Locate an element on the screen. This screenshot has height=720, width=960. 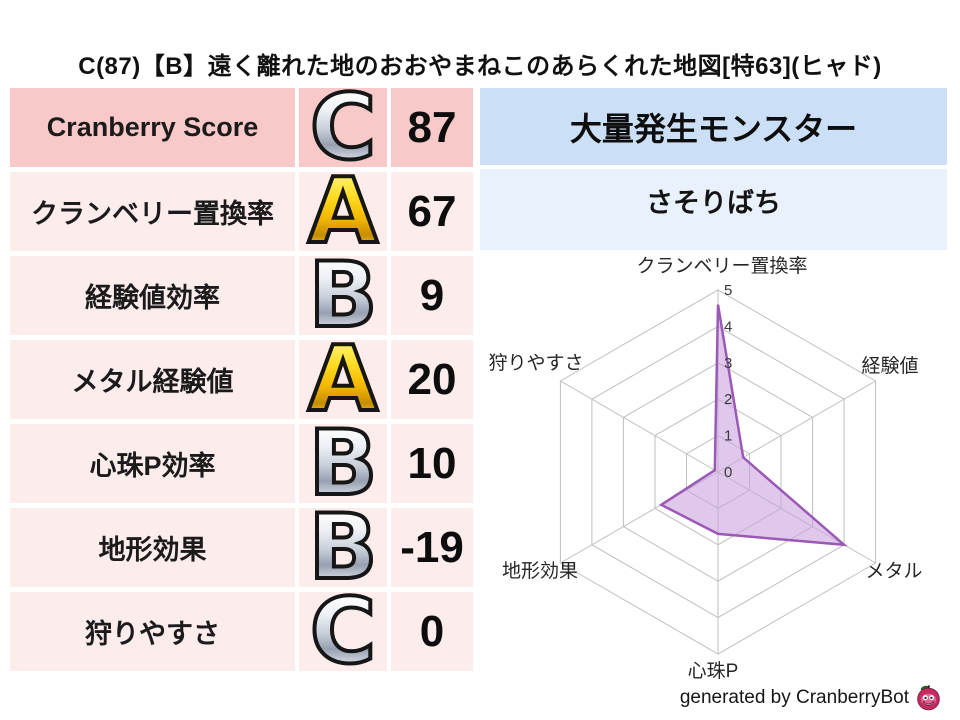
stat-value: 0 is located at coordinates (432, 631).